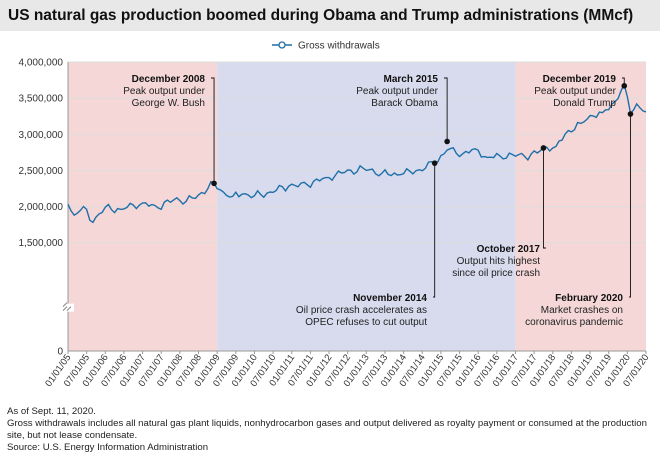 The height and width of the screenshot is (462, 660). I want to click on annotation-title: December 2019, so click(580, 79).